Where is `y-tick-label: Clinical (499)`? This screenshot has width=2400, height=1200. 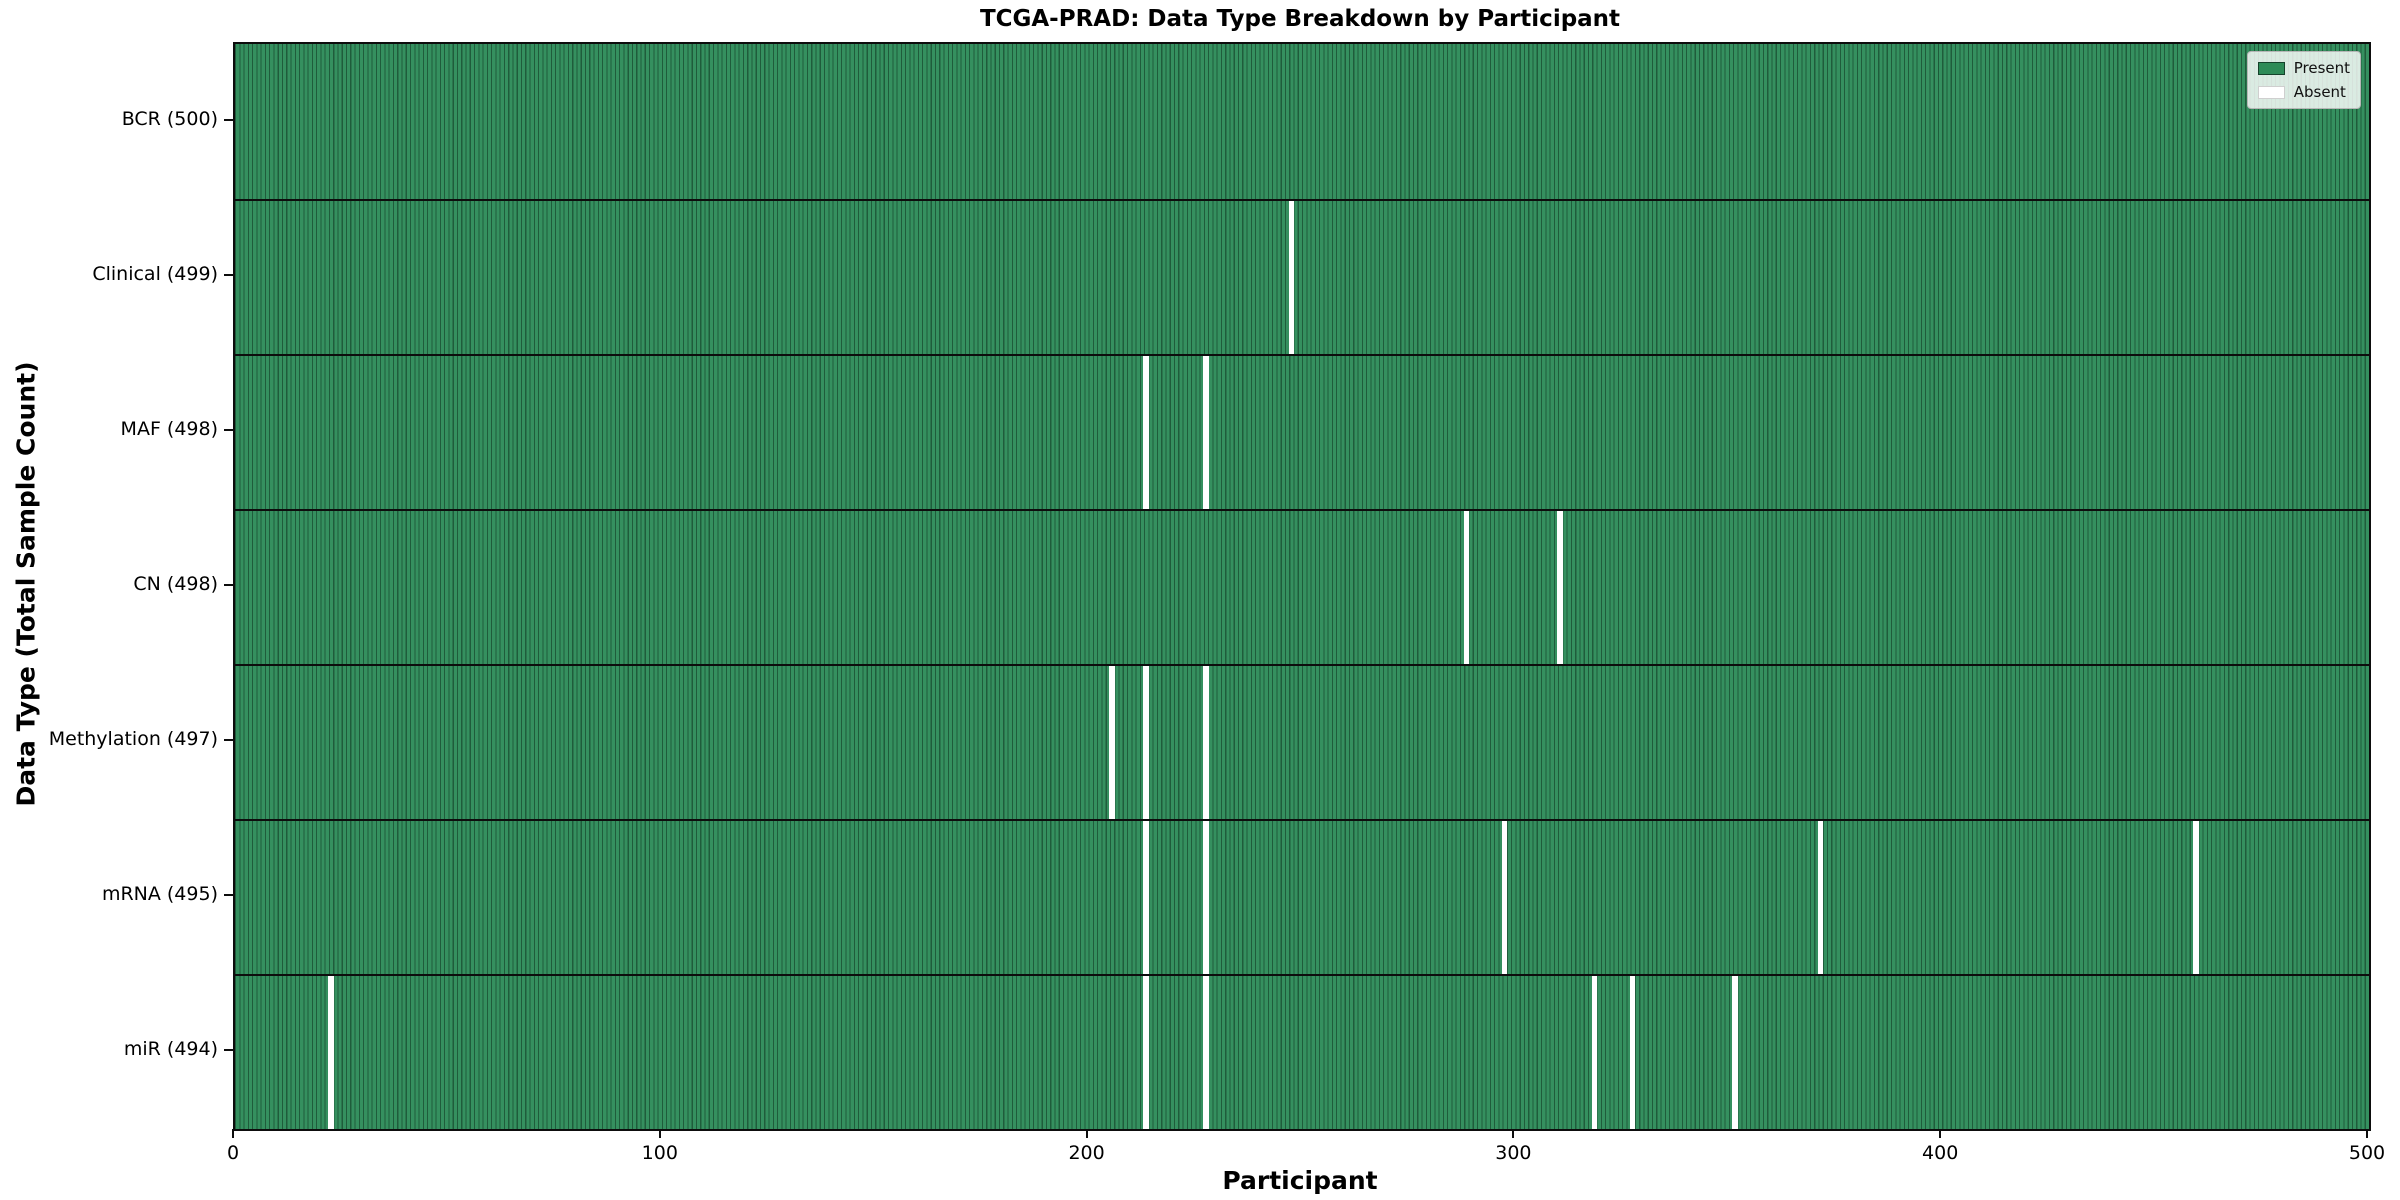
y-tick-label: Clinical (499) is located at coordinates (155, 273).